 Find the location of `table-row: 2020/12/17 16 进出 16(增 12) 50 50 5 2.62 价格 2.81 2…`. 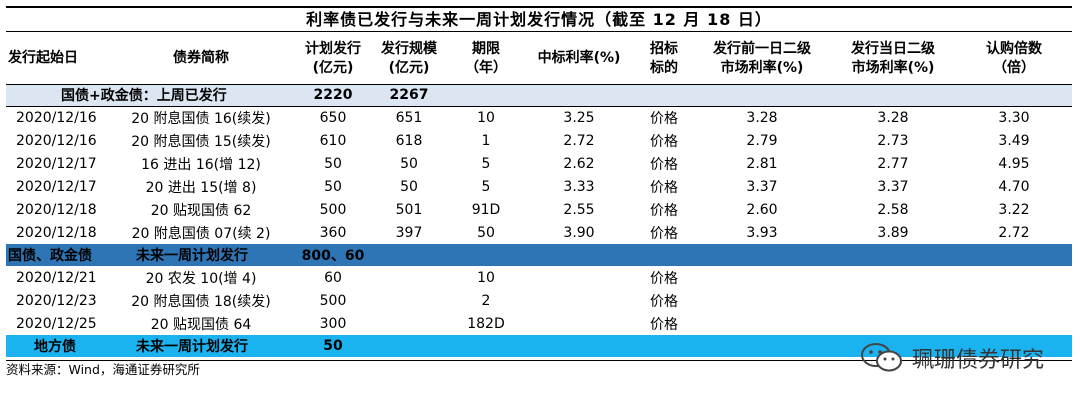

table-row: 2020/12/17 16 进出 16(增 12) 50 50 5 2.62 价格 2.81 2… is located at coordinates (539, 163).